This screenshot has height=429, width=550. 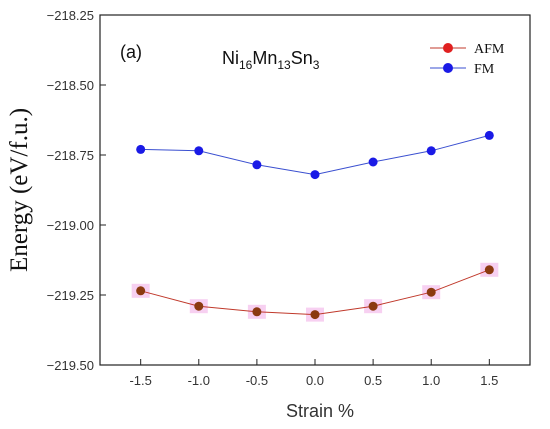 What do you see at coordinates (70, 295) in the screenshot?
I see `y-tick-label: −219.25` at bounding box center [70, 295].